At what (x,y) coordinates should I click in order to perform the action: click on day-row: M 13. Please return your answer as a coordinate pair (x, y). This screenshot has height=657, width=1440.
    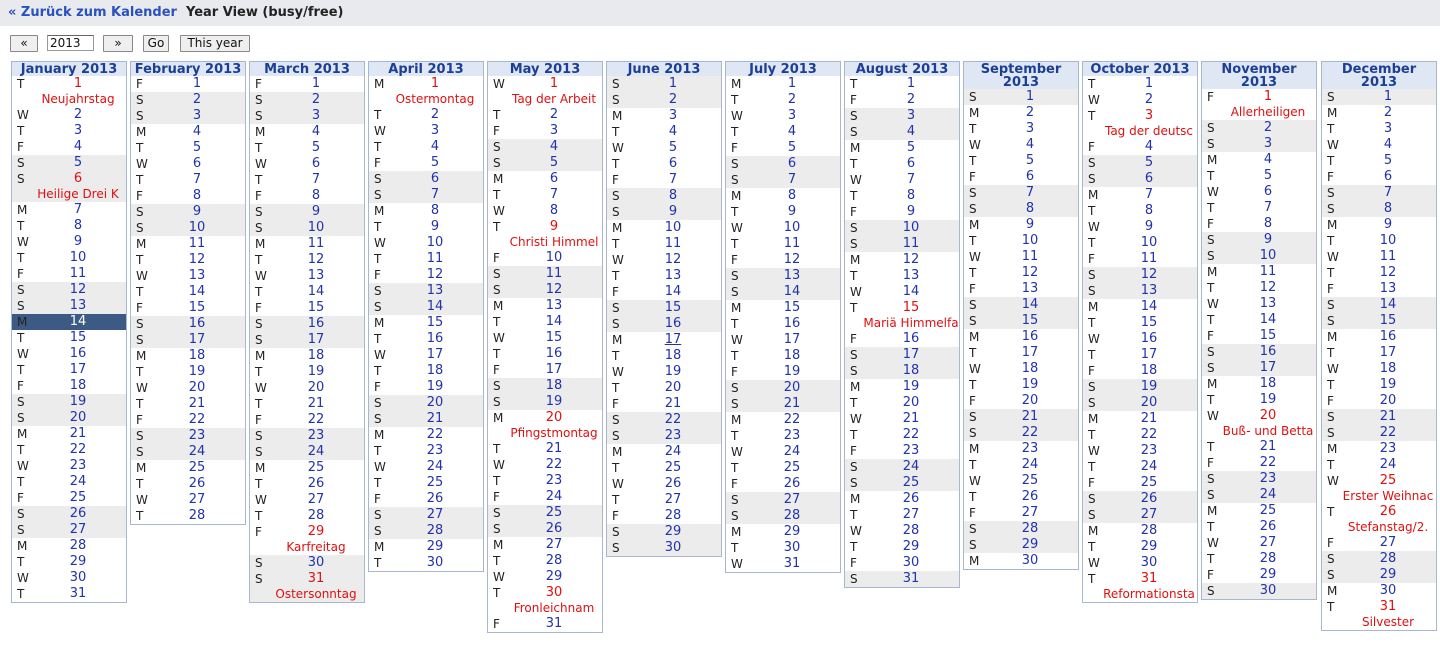
    Looking at the image, I should click on (545, 306).